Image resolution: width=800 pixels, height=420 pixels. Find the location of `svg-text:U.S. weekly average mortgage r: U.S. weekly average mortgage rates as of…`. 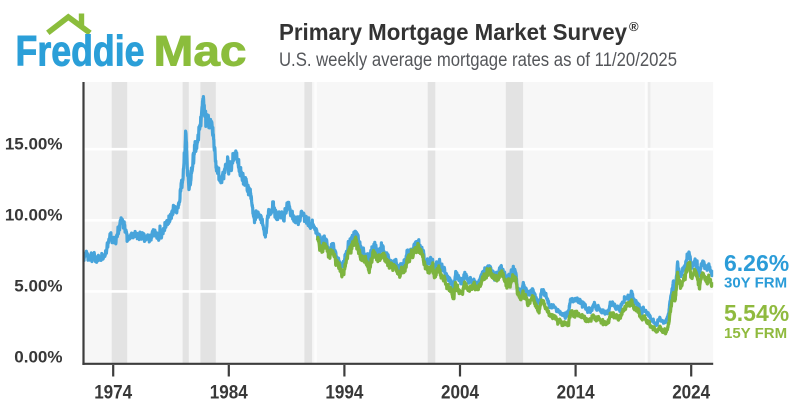

svg-text:U.S. weekly average mortgage r: U.S. weekly average mortgage rates as of… is located at coordinates (478, 60).